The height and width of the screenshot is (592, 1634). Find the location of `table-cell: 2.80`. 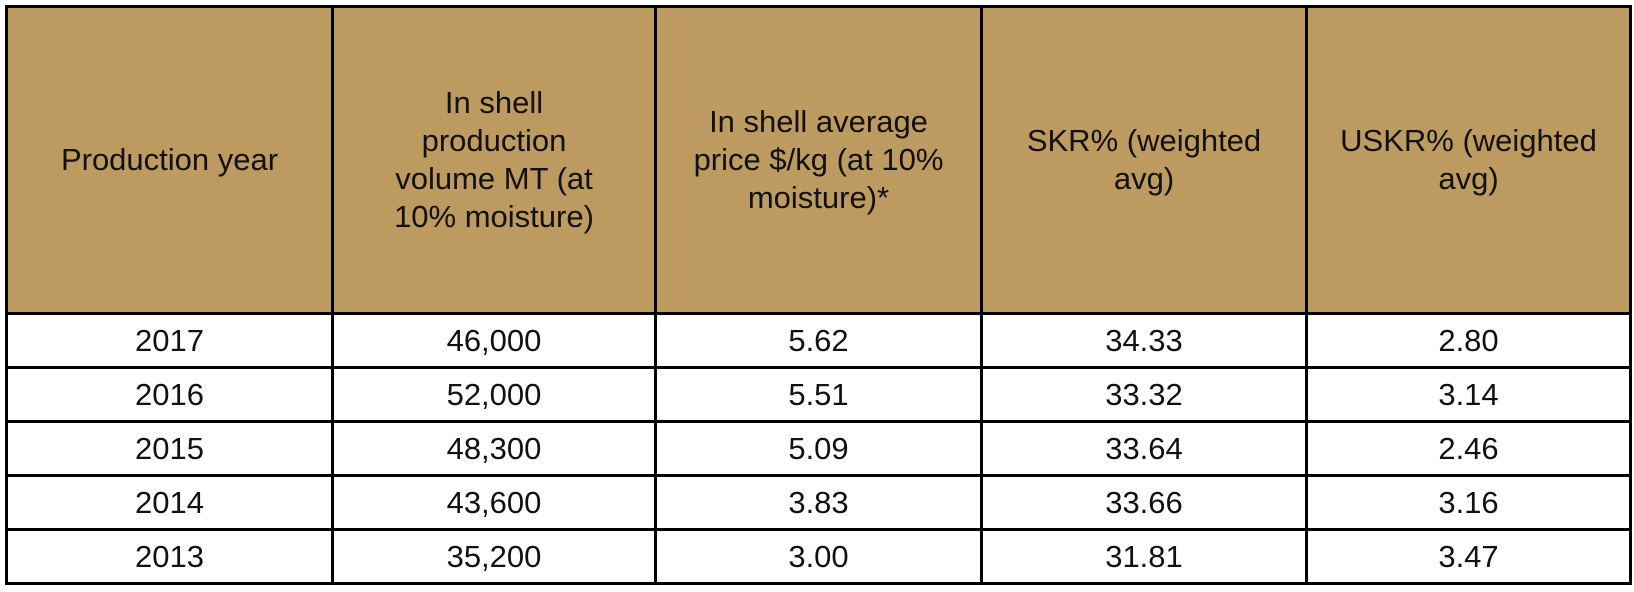

table-cell: 2.80 is located at coordinates (1468, 340).